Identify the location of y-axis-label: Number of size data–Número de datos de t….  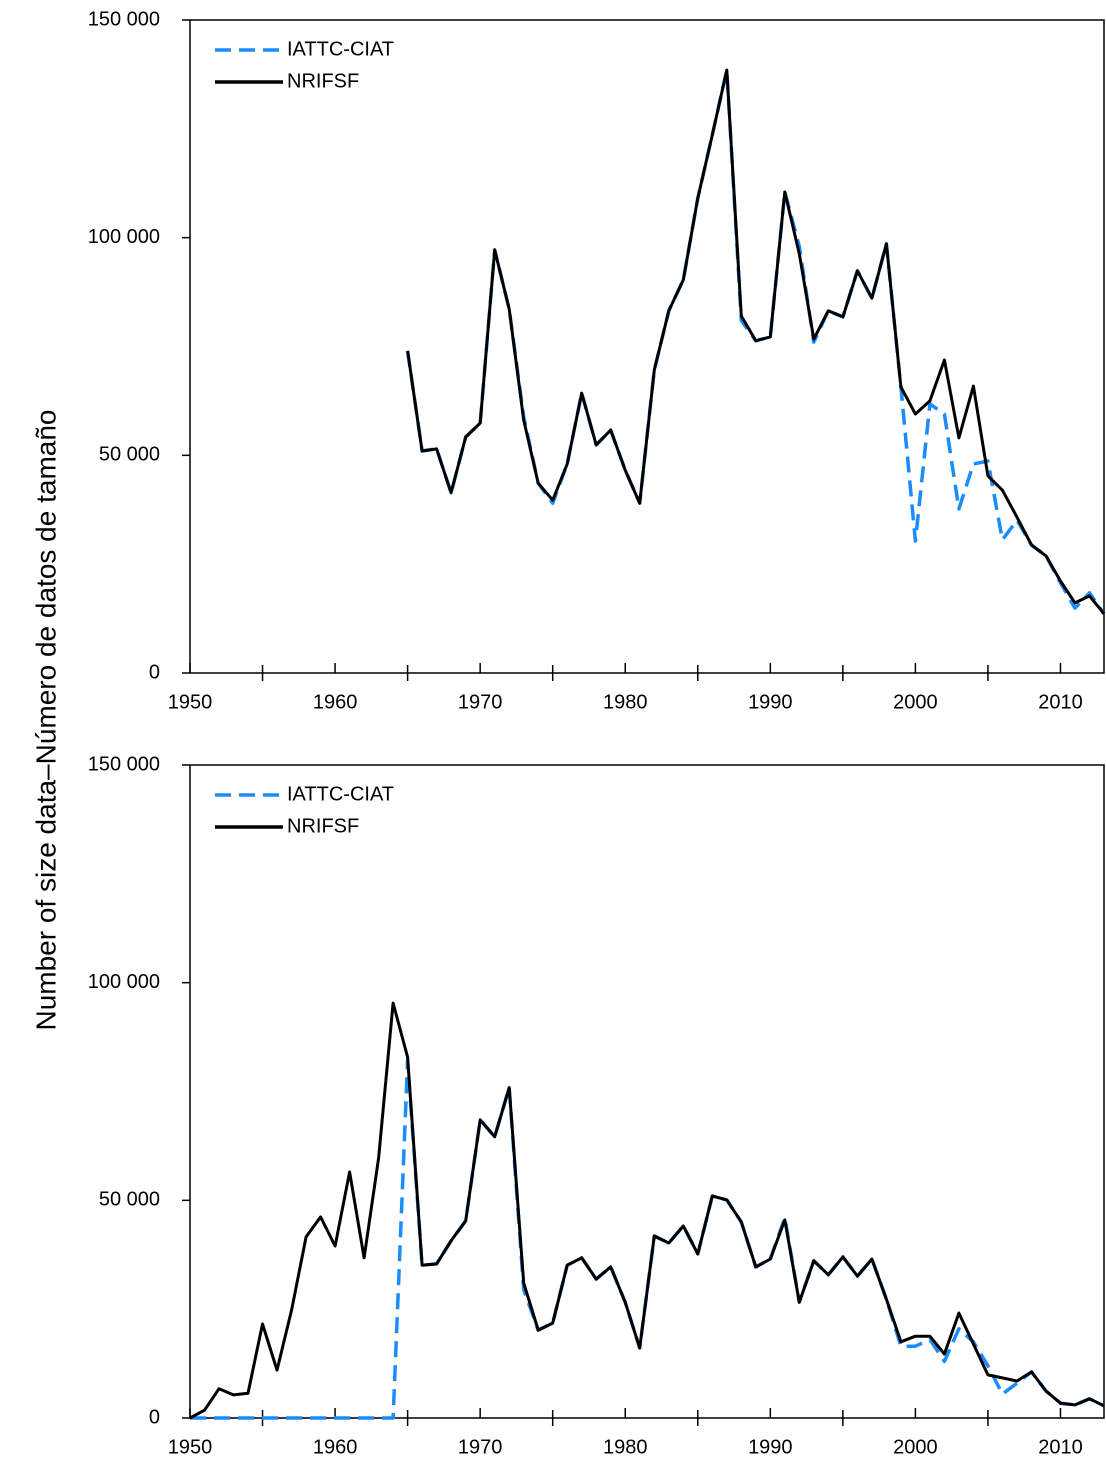
(45, 719).